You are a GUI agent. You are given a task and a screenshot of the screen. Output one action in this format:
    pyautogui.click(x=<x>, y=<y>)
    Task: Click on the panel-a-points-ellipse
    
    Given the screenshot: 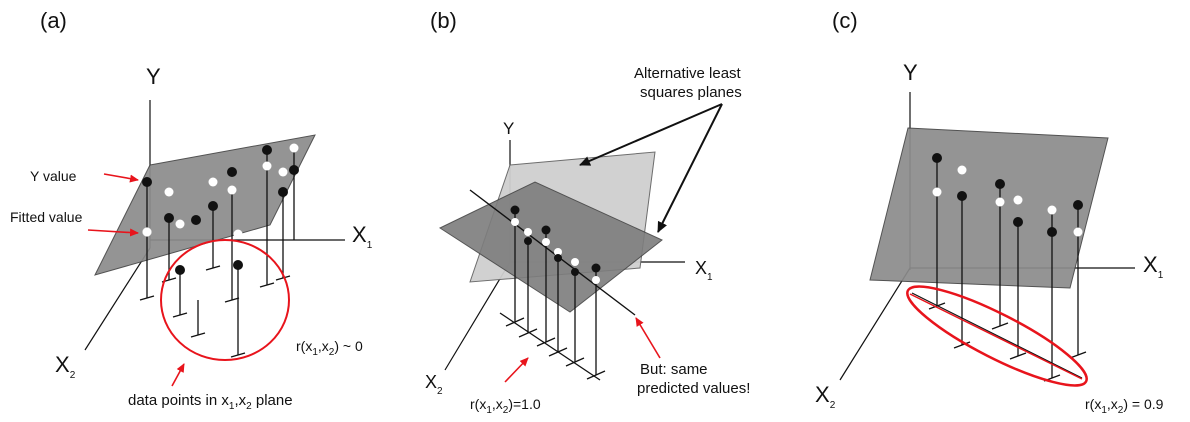 What is the action you would take?
    pyautogui.click(x=225, y=300)
    